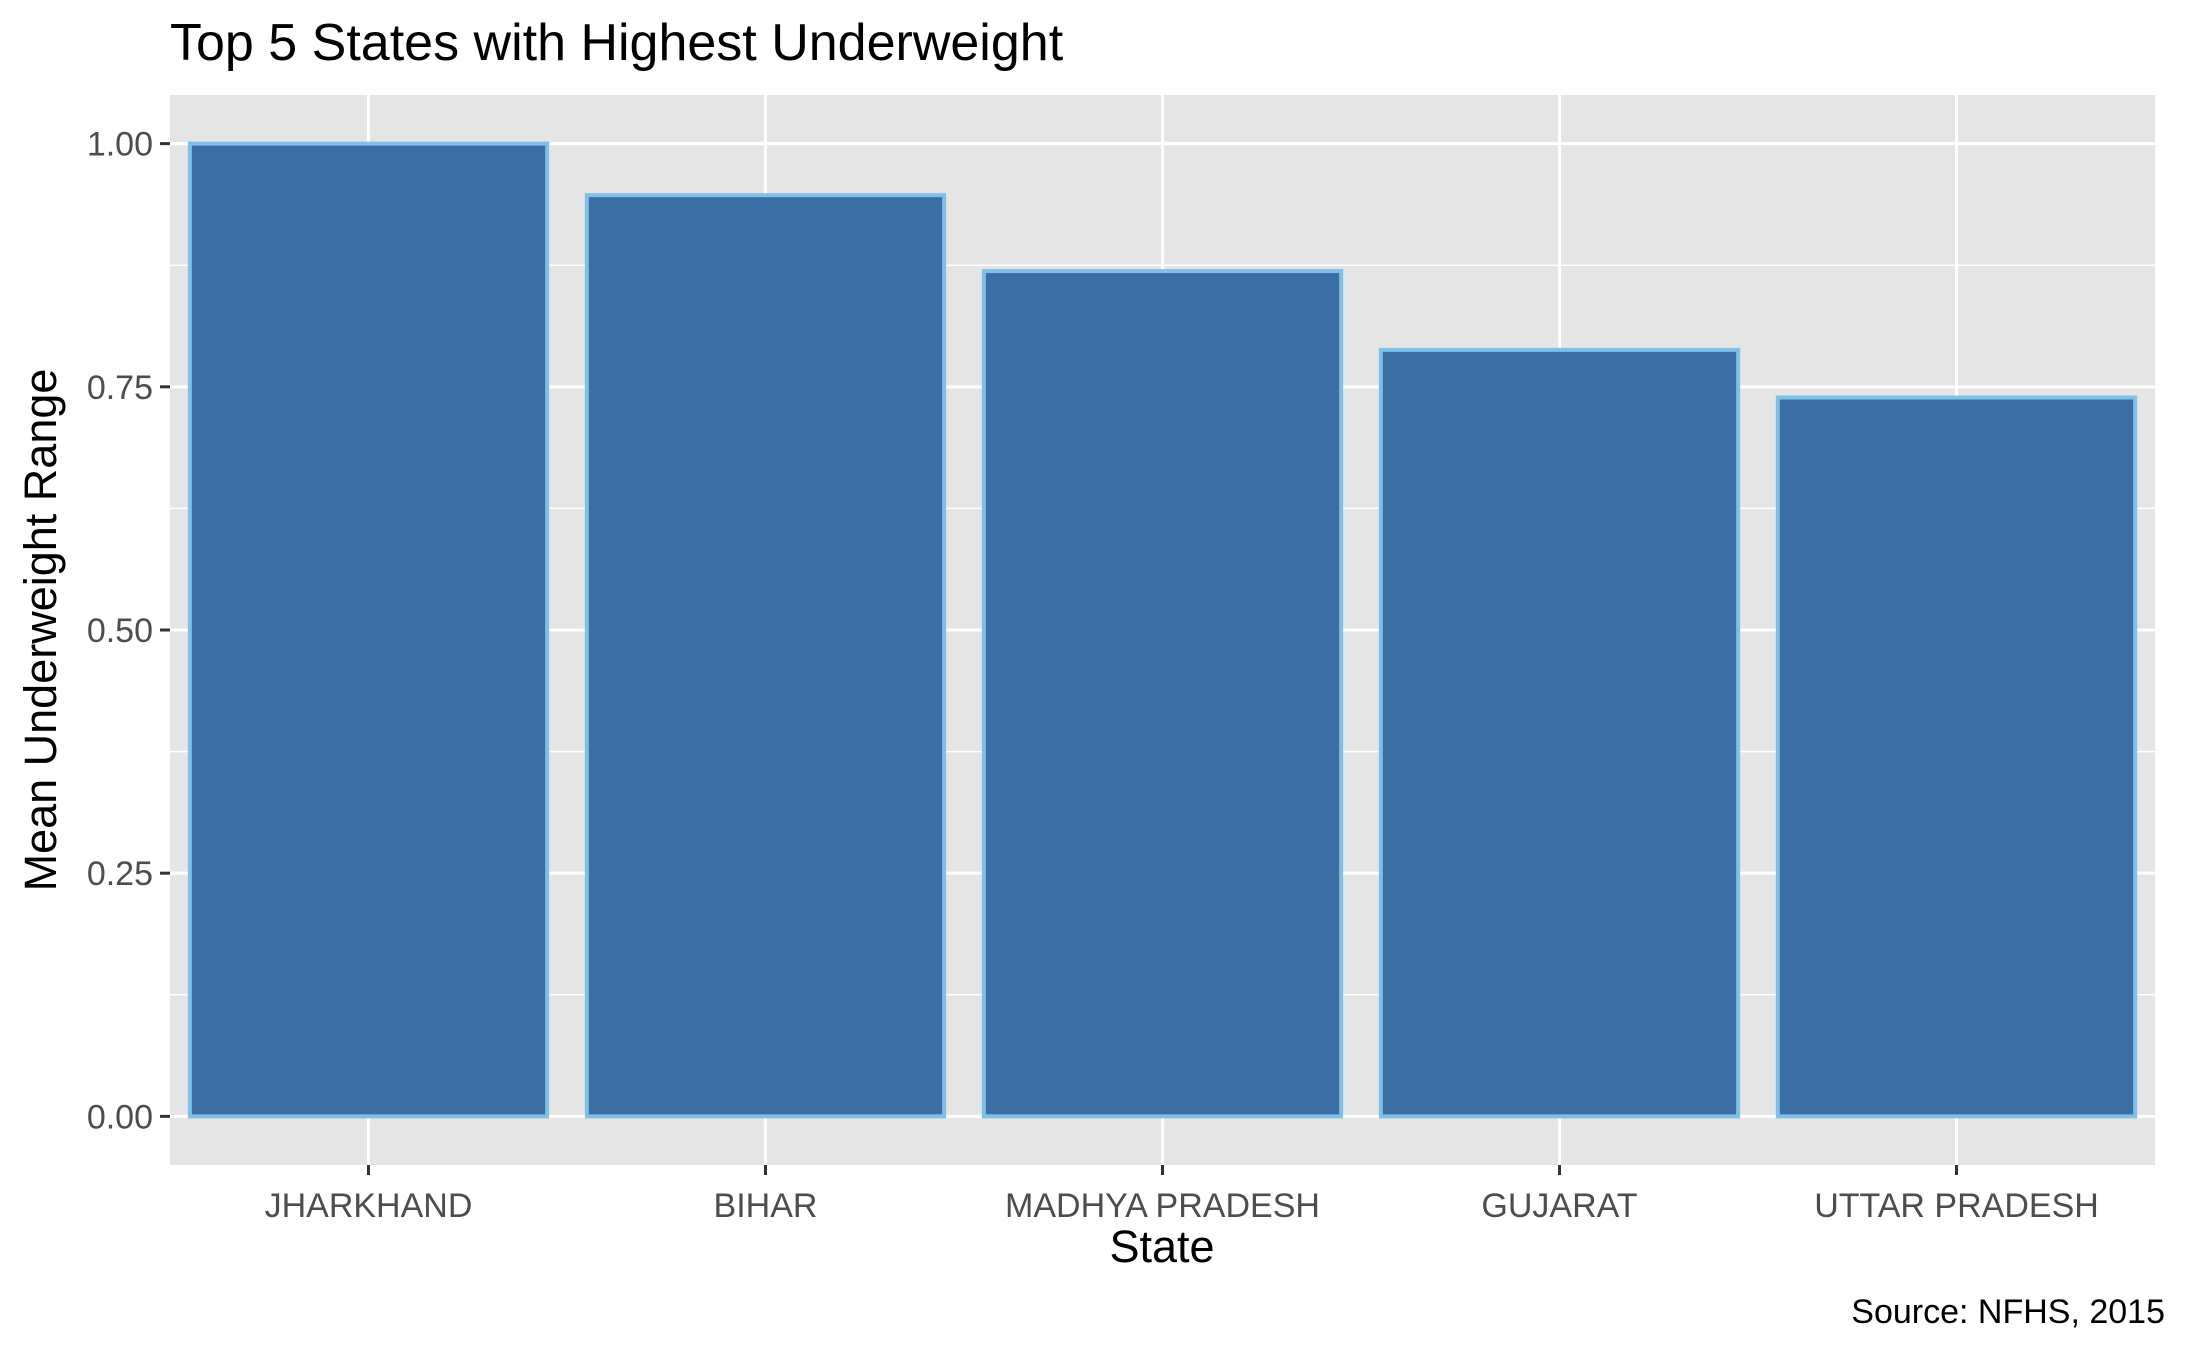  What do you see at coordinates (120, 874) in the screenshot?
I see `y-tick-label: 0.25` at bounding box center [120, 874].